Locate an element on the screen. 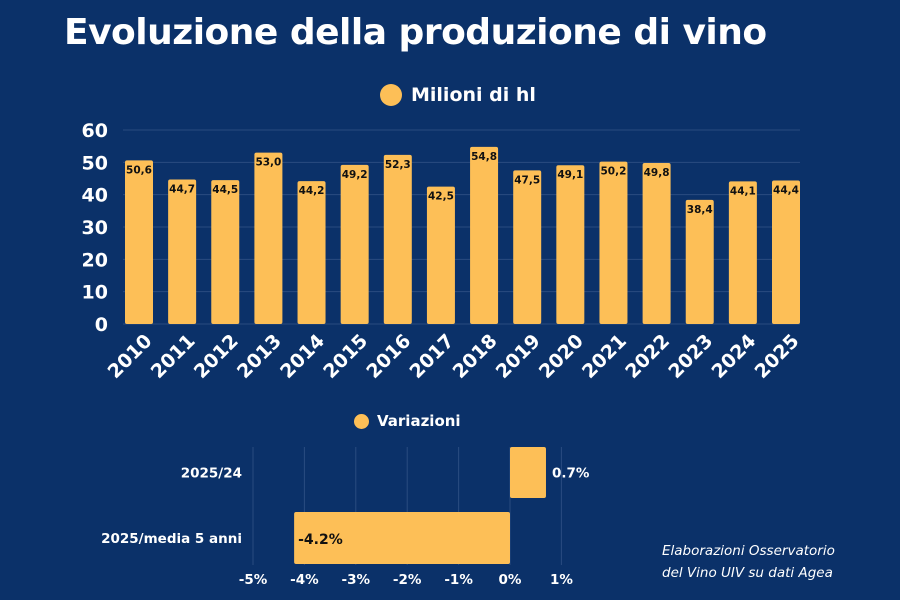 The height and width of the screenshot is (600, 900). x-tick-label: 2024 is located at coordinates (733, 356).